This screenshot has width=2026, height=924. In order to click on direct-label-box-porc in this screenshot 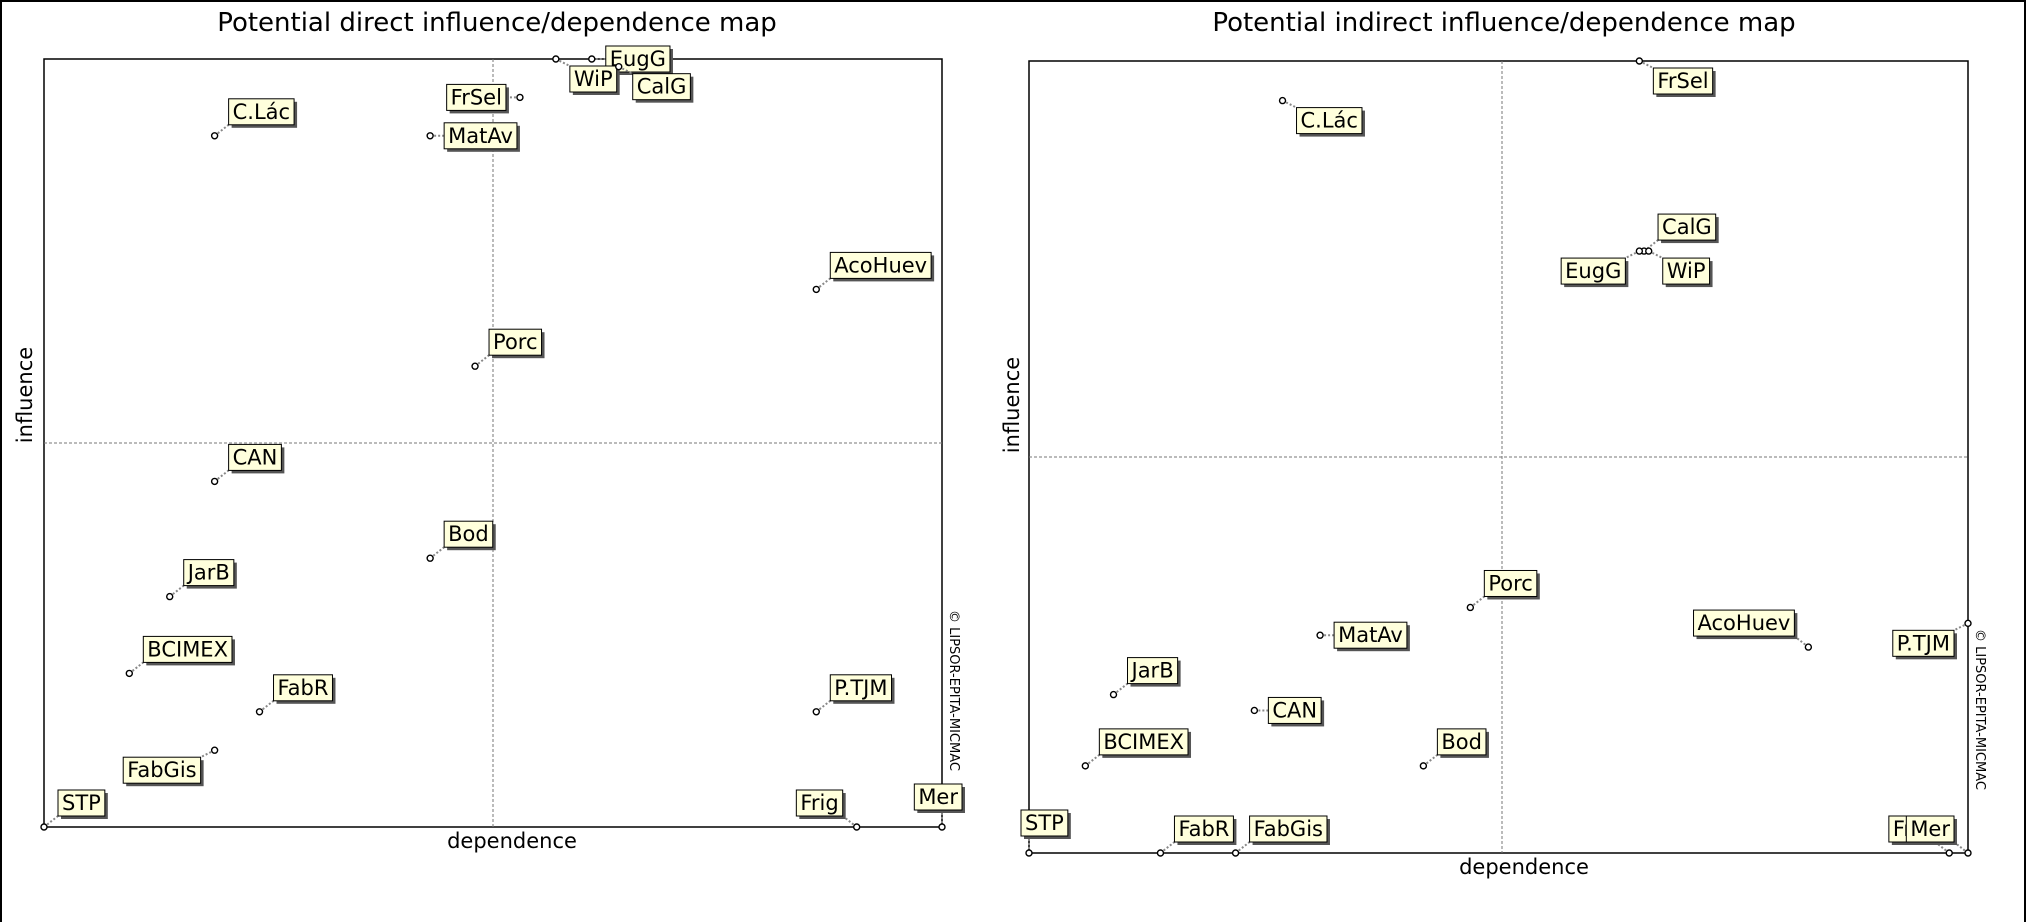, I will do `click(515, 342)`.